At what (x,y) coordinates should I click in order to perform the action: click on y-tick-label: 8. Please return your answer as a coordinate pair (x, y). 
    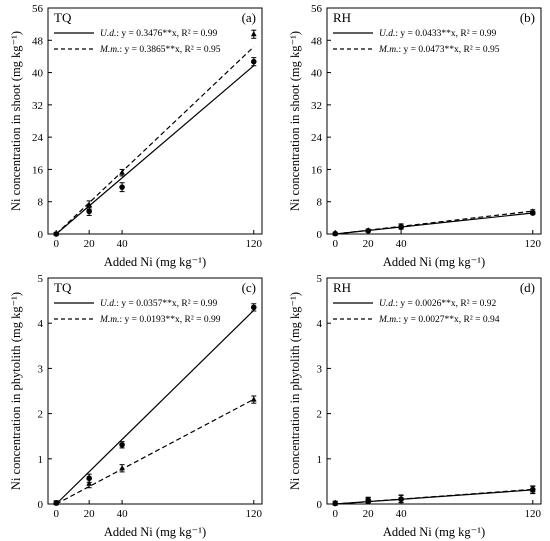
    Looking at the image, I should click on (41, 203).